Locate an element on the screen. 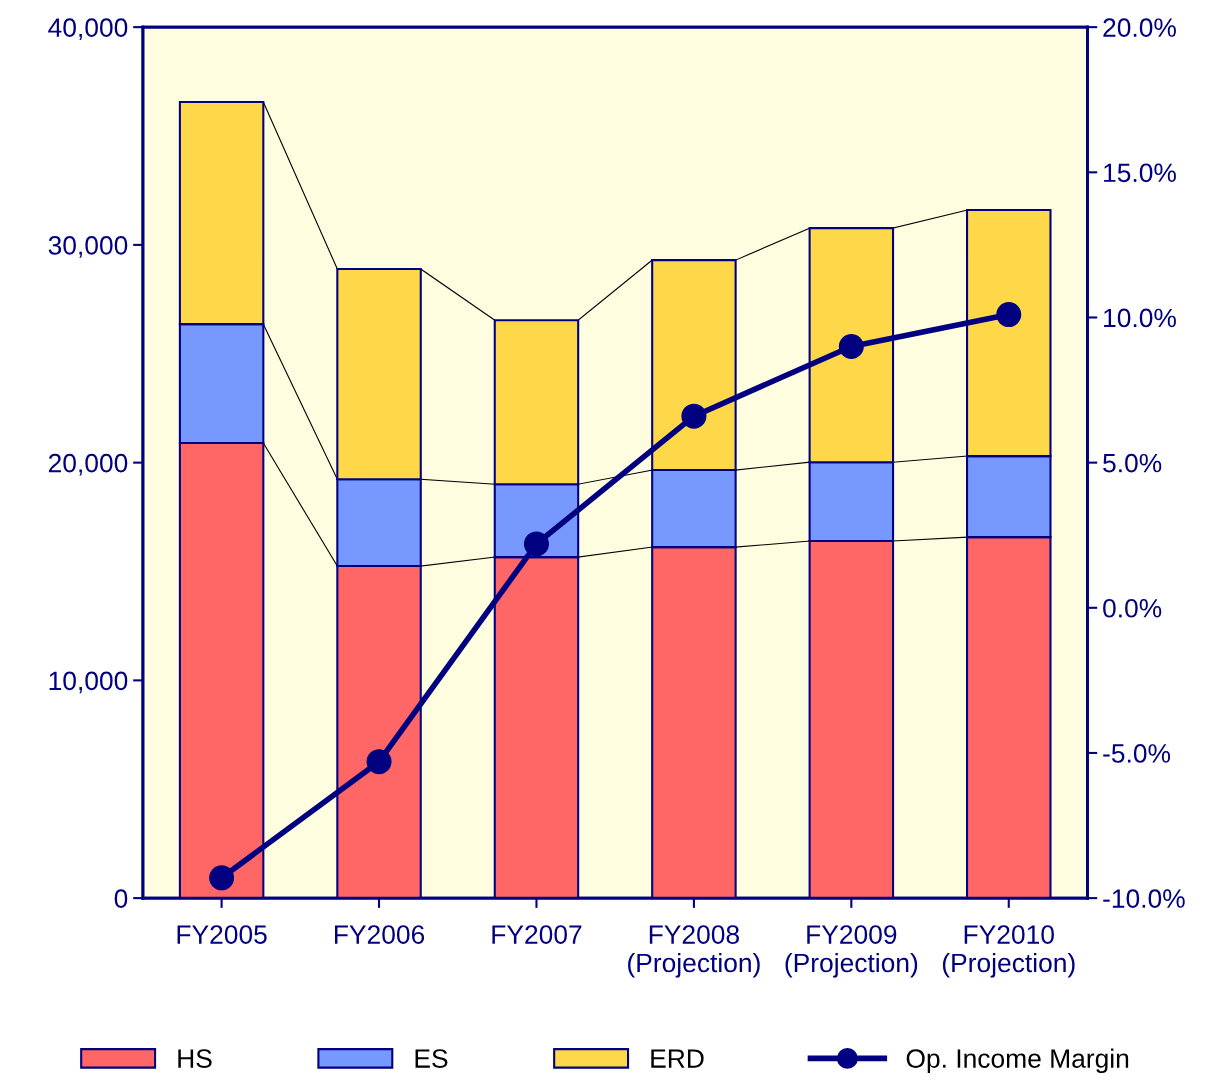 This screenshot has height=1086, width=1211. x-tick-label: FY2006 is located at coordinates (380, 934).